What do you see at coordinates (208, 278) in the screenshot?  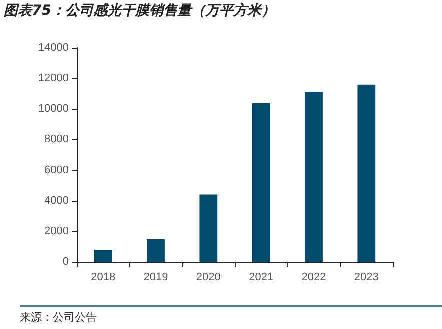 I see `x-tick-label: 2020` at bounding box center [208, 278].